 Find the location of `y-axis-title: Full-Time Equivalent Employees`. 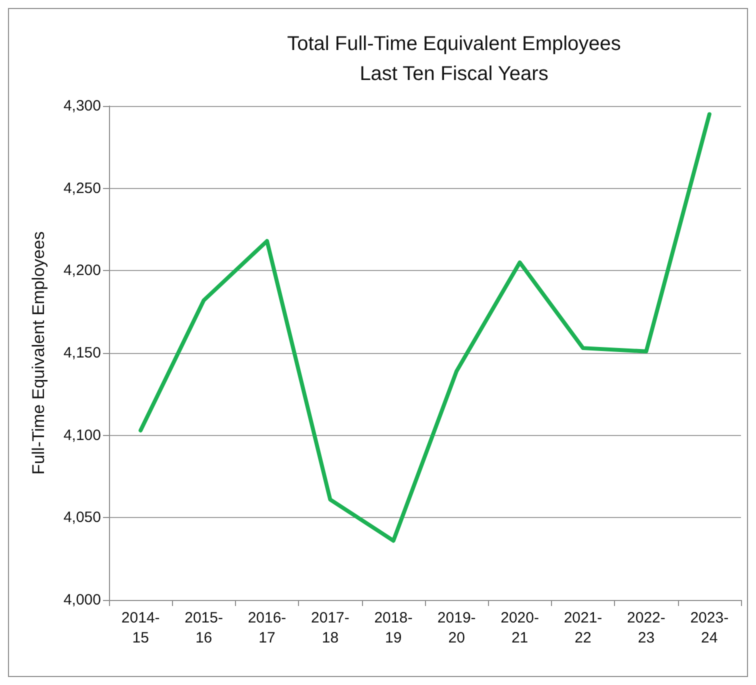

y-axis-title: Full-Time Equivalent Employees is located at coordinates (38, 353).